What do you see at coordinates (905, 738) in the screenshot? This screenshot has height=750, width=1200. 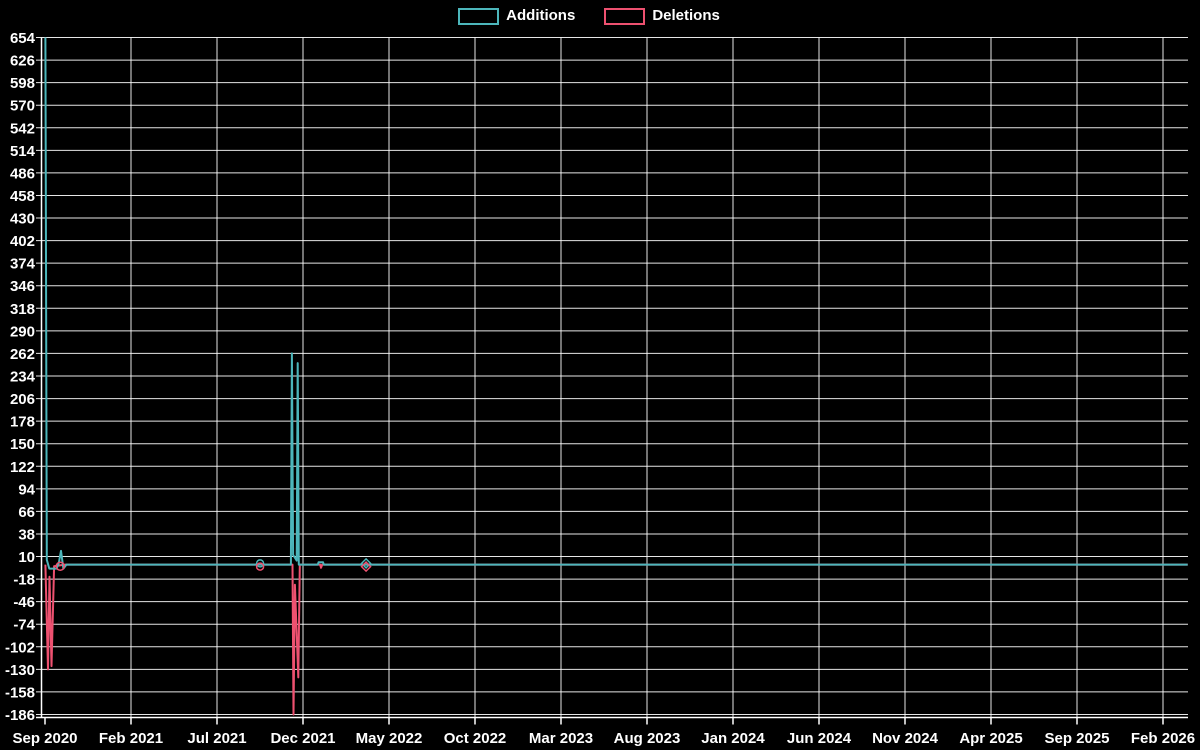 I see `x-tick-label: Nov 2024` at bounding box center [905, 738].